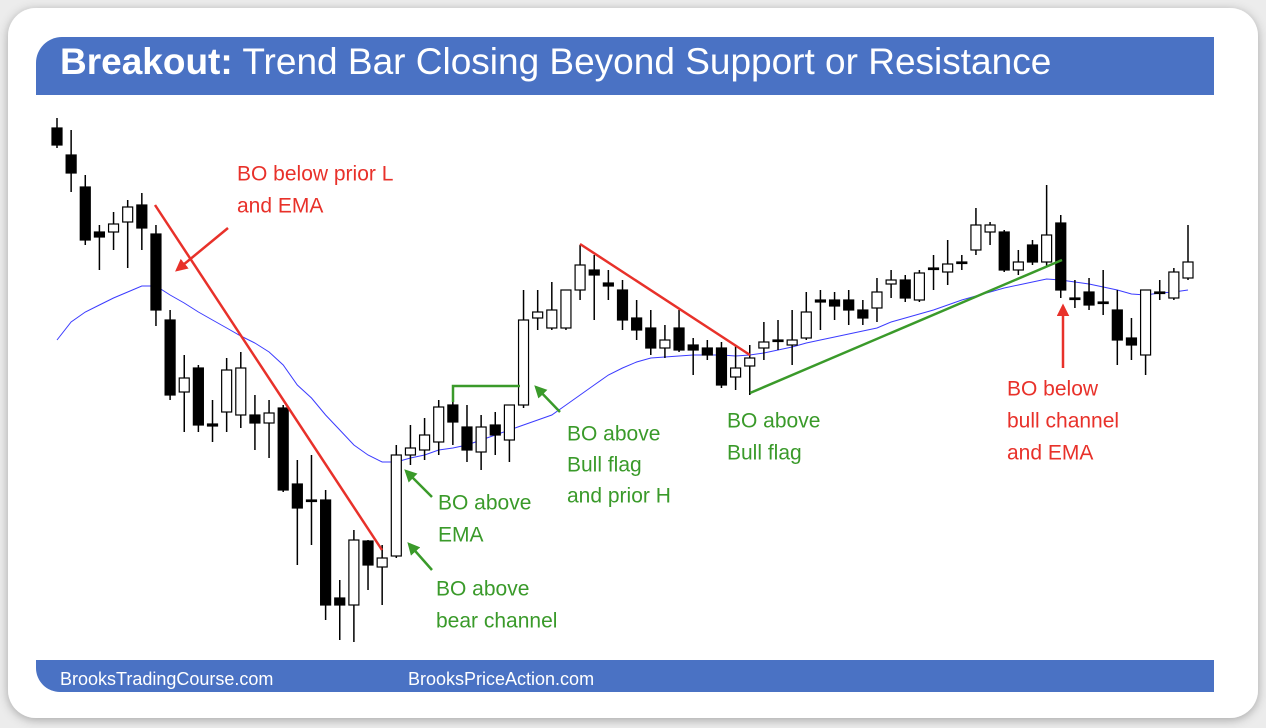 The image size is (1266, 728). What do you see at coordinates (146, 61) in the screenshot?
I see `title-bold: Breakout:` at bounding box center [146, 61].